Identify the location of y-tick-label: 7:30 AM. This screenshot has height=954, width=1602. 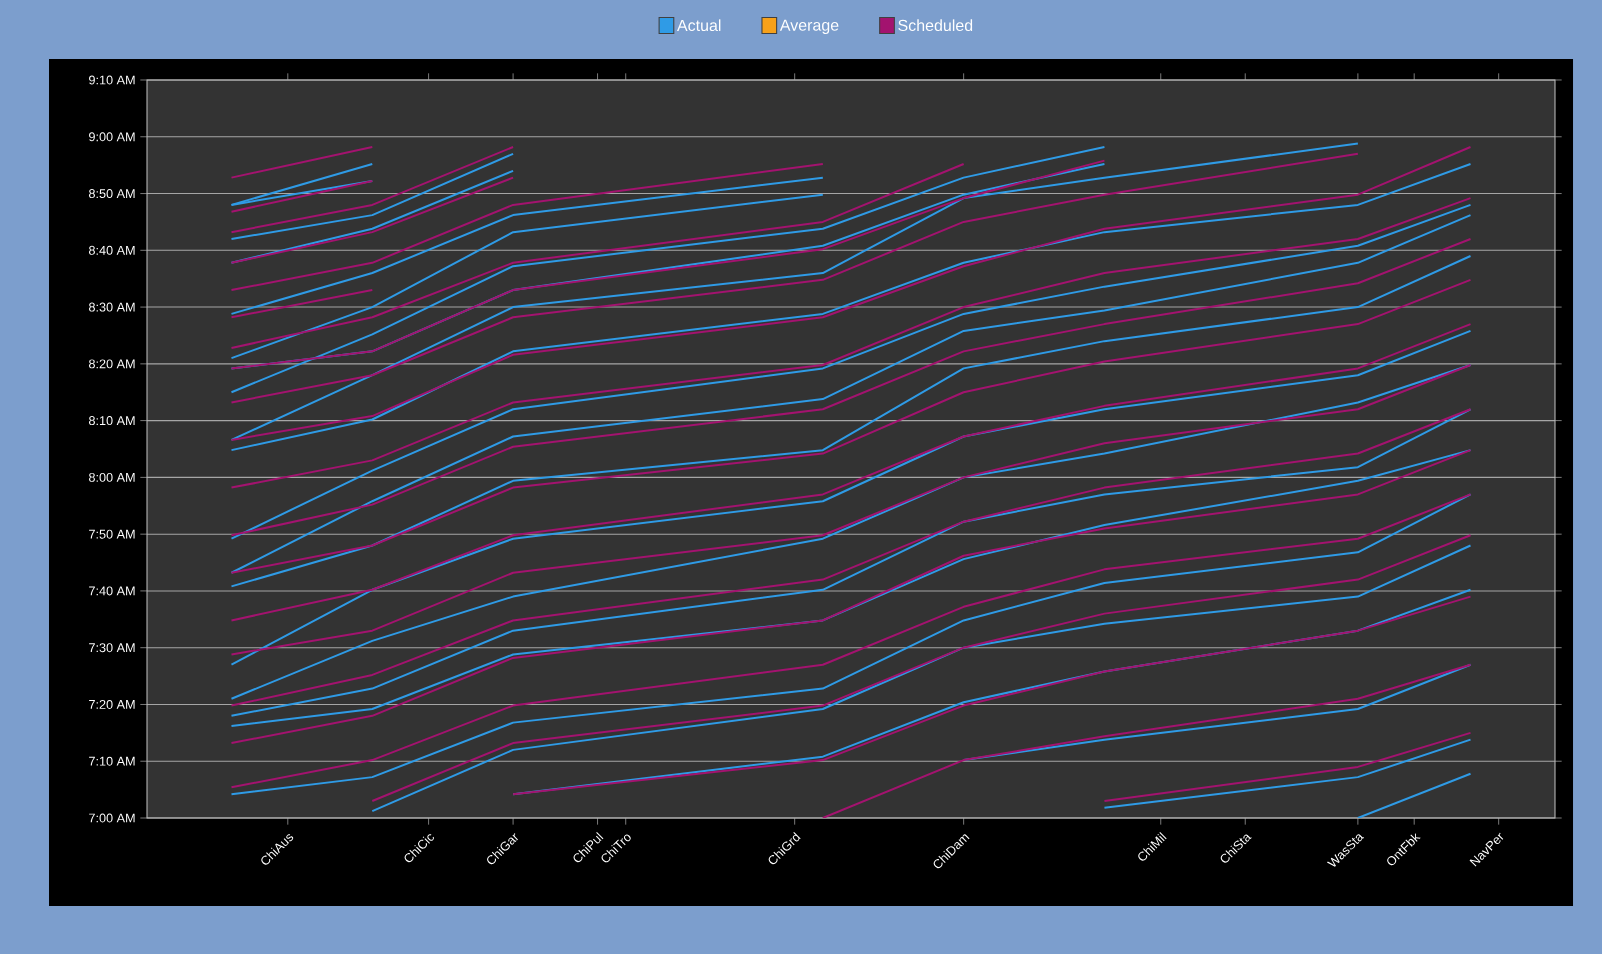
(112, 648).